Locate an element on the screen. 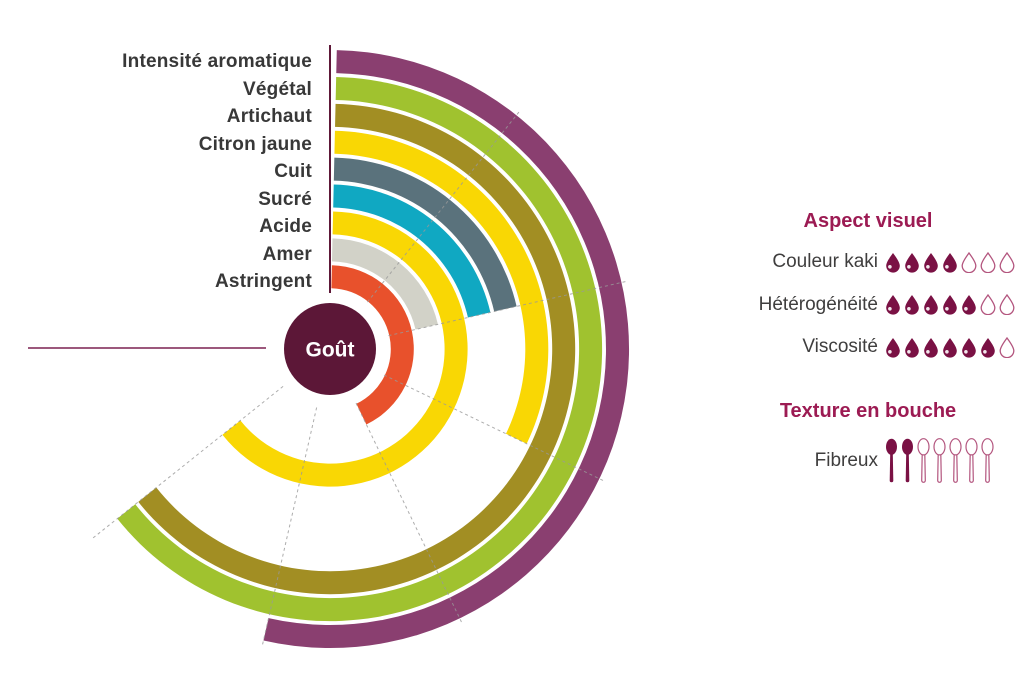 The image size is (1024, 697). rating-label: Fibreux is located at coordinates (846, 460).